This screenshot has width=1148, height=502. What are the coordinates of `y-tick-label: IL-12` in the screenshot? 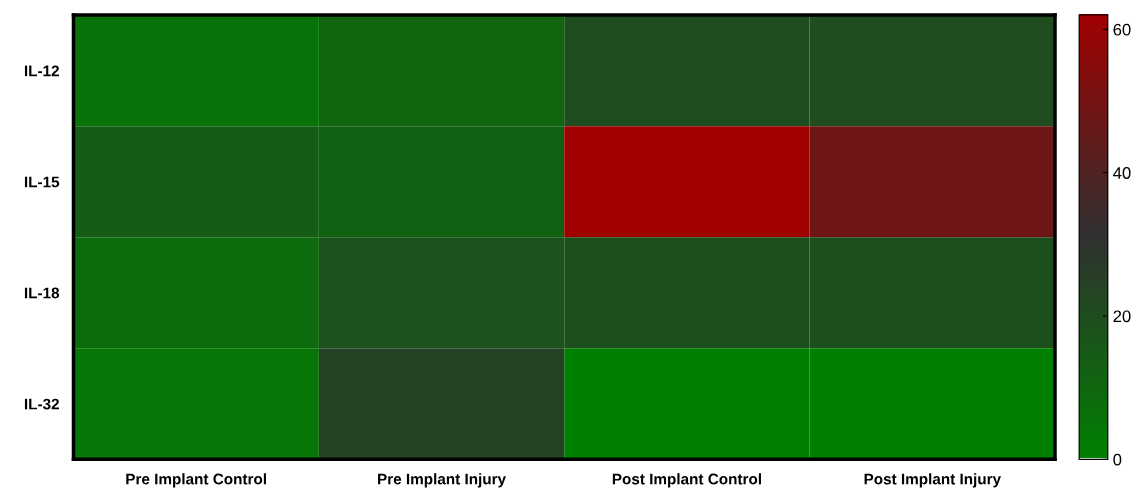 It's located at (41, 71).